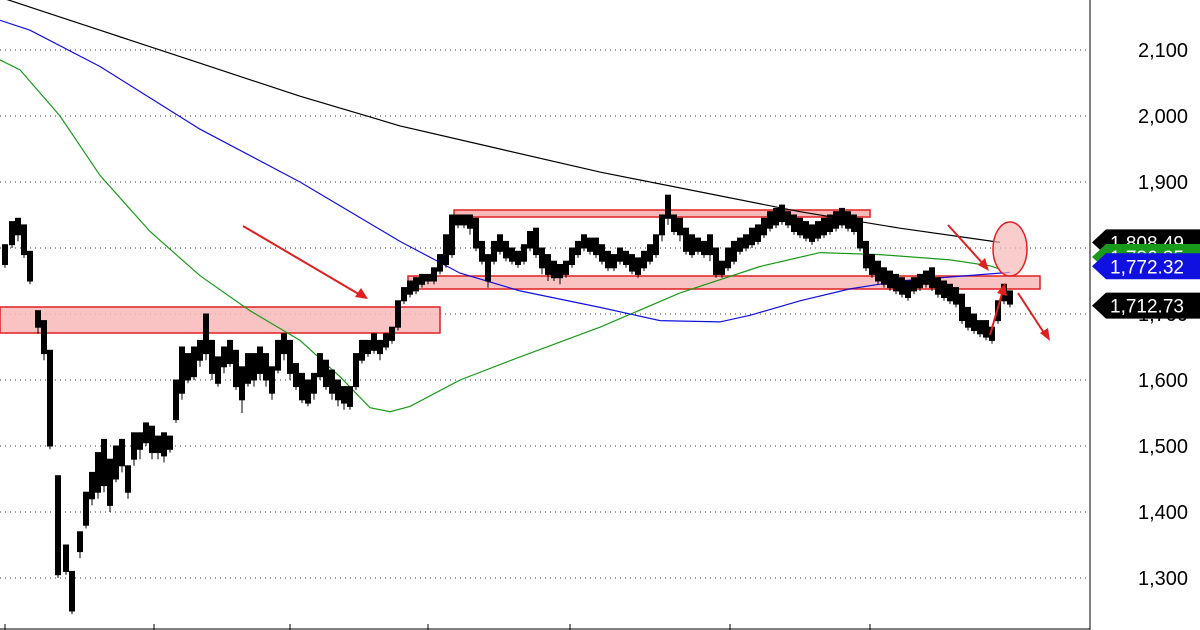 The image size is (1200, 630). I want to click on annotations, so click(646, 281).